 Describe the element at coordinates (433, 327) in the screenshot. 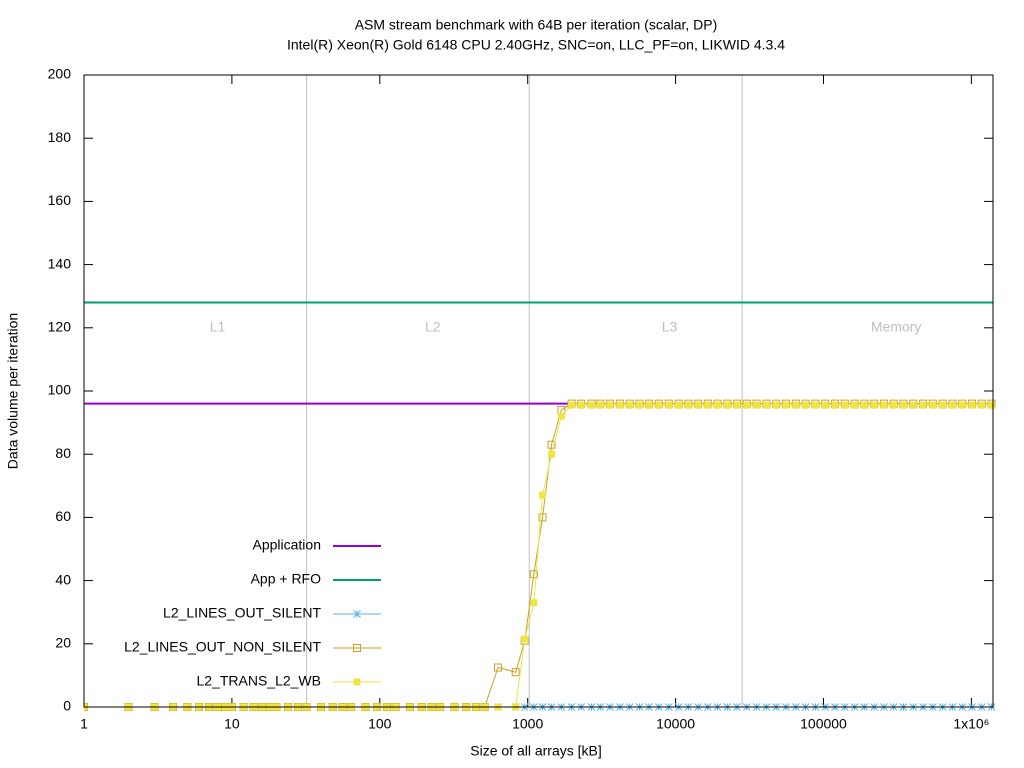

I see `region-label: L2` at that location.